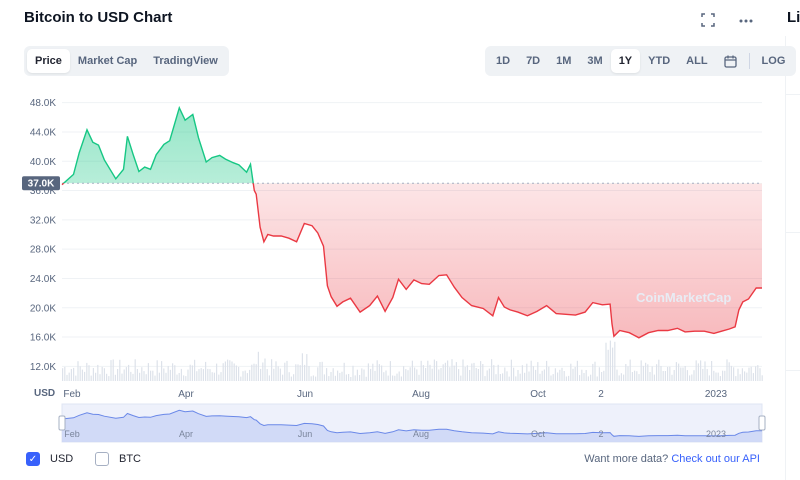 This screenshot has height=480, width=800. I want to click on btc-checkbox, so click(102, 459).